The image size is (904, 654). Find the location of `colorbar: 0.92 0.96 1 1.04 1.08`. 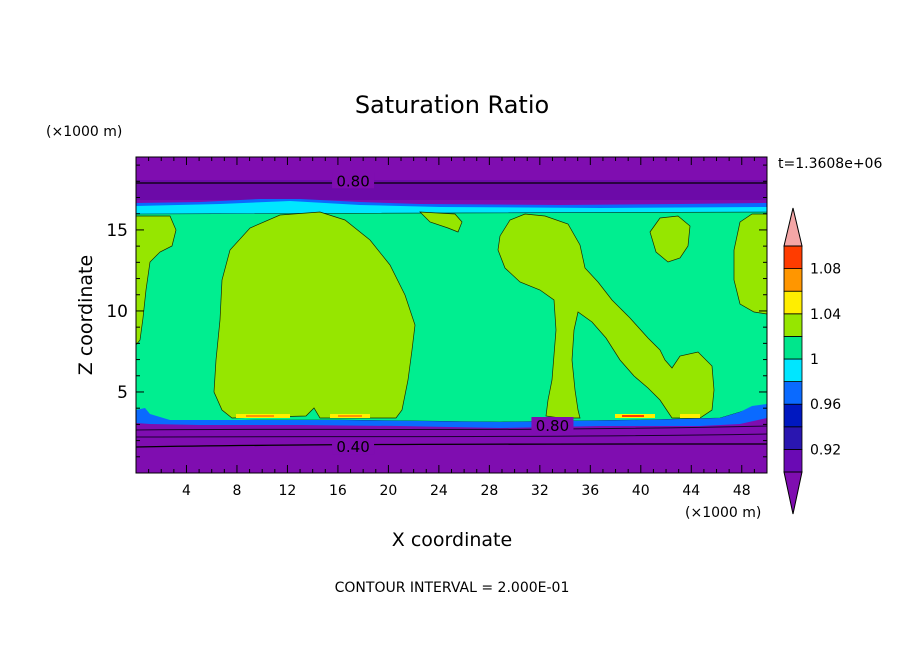

colorbar: 0.92 0.96 1 1.04 1.08 is located at coordinates (812, 361).